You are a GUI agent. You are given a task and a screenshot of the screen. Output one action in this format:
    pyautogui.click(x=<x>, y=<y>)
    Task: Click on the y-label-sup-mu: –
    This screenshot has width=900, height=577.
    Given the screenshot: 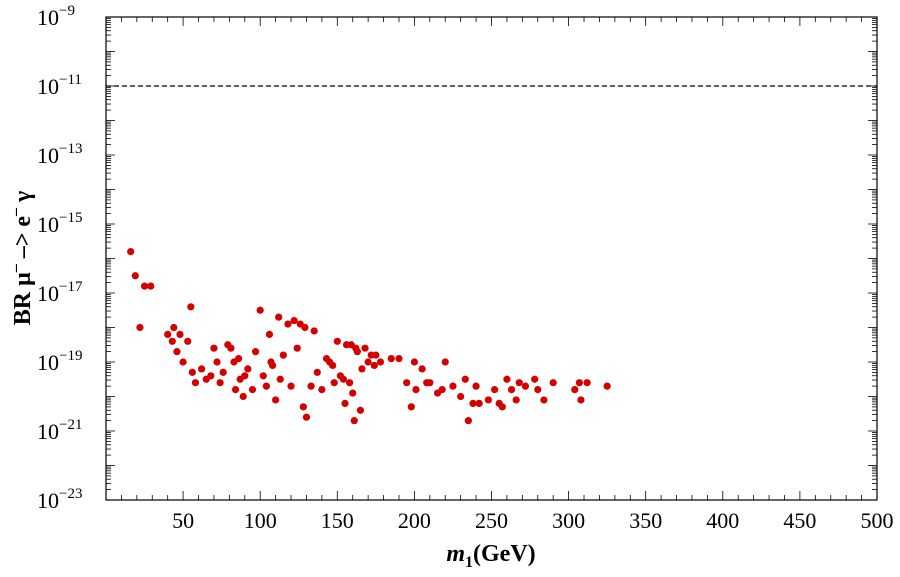 What is the action you would take?
    pyautogui.click(x=15, y=268)
    